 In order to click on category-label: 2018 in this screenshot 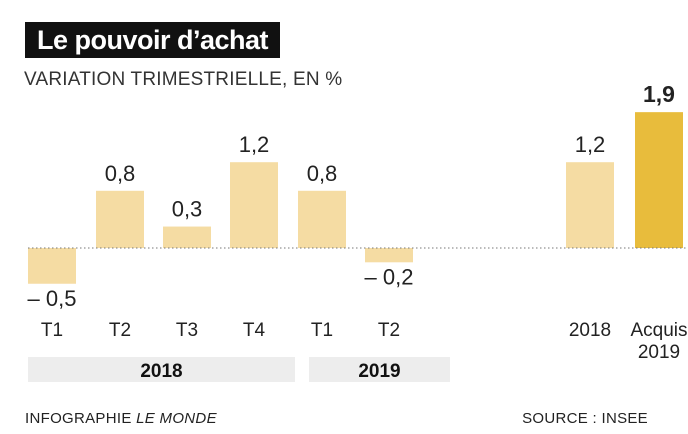, I will do `click(590, 330)`.